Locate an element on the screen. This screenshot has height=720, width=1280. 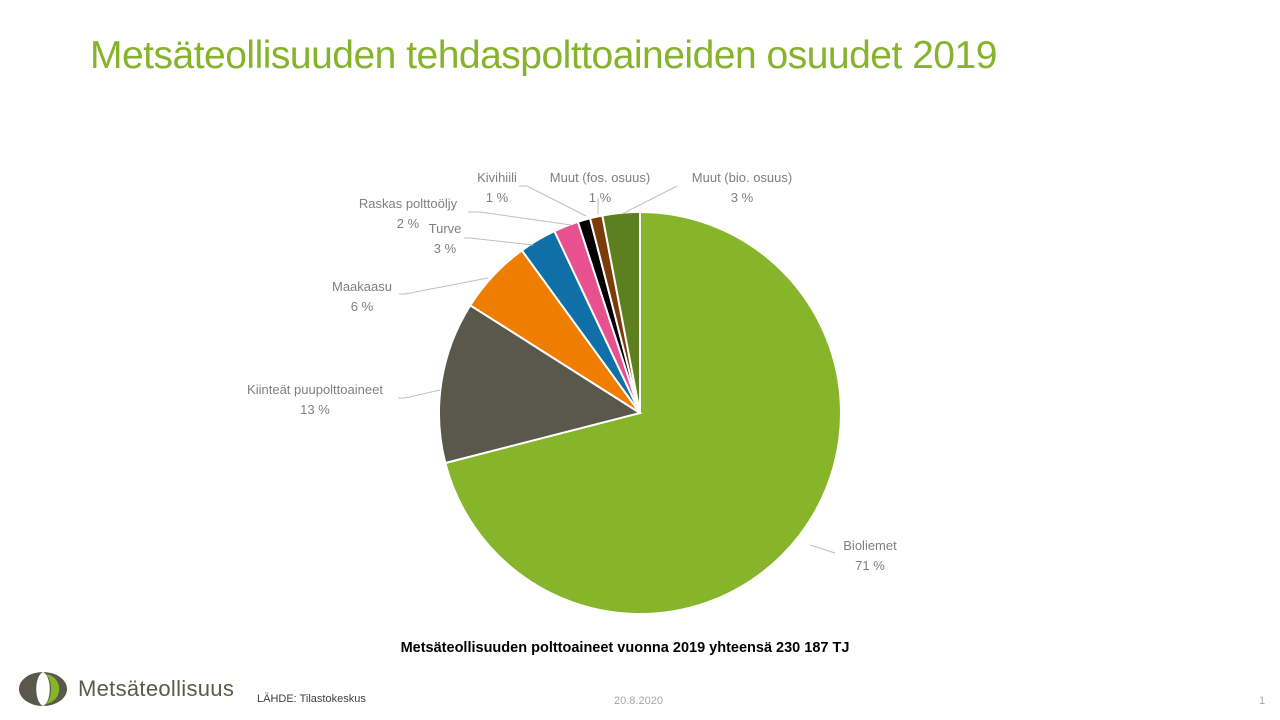
slice-label-name-bioliemet: Bioliemet is located at coordinates (870, 545).